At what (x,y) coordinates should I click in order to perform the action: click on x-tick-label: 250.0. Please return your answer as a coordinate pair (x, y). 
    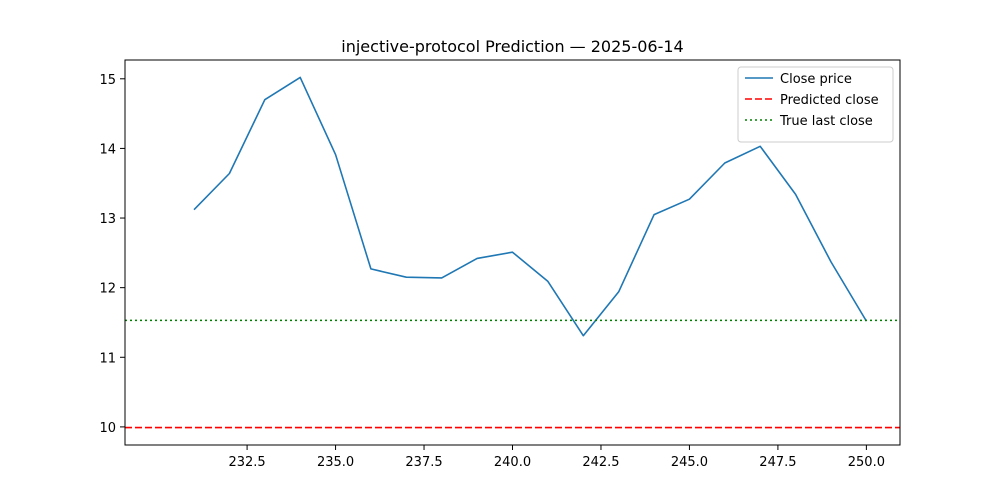
    Looking at the image, I should click on (866, 462).